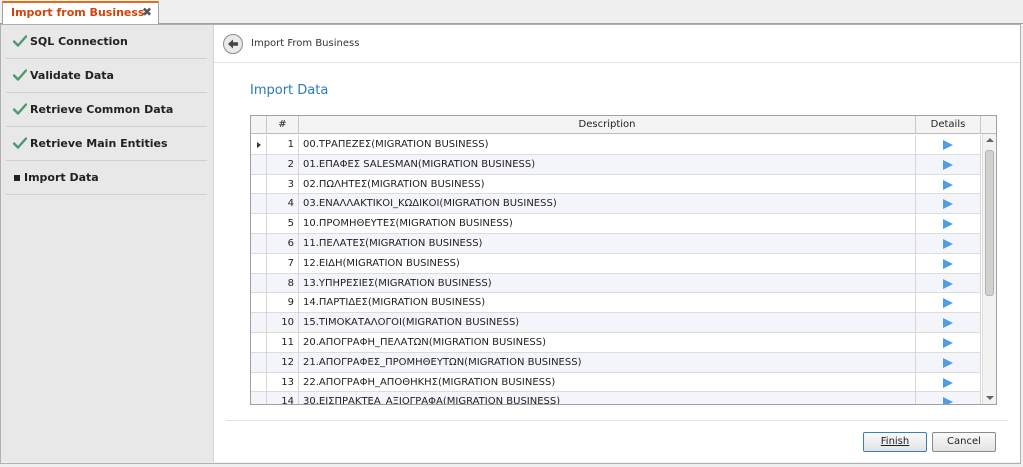 The image size is (1023, 467). I want to click on tab-import-from-business: Import from Business ✖, so click(80, 13).